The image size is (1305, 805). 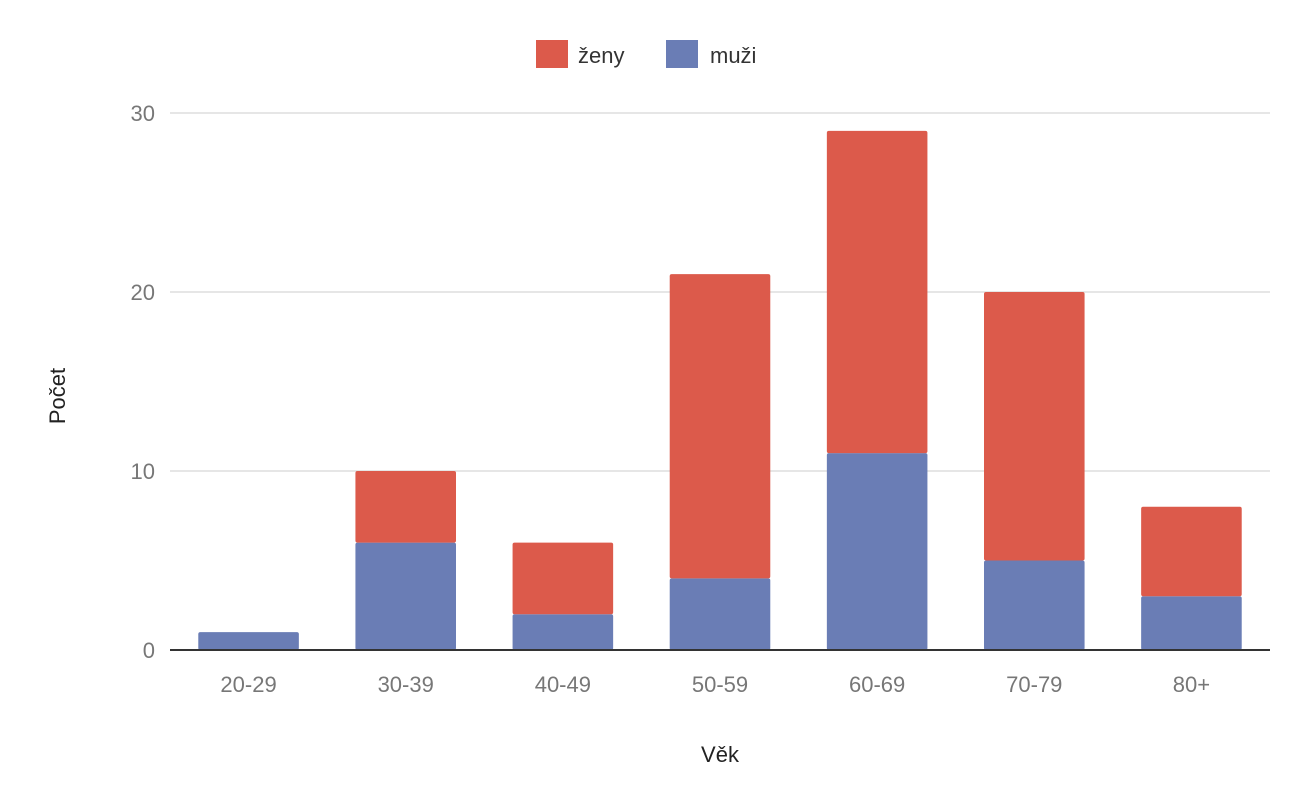 I want to click on legend-swatch-zeny, so click(x=552, y=54).